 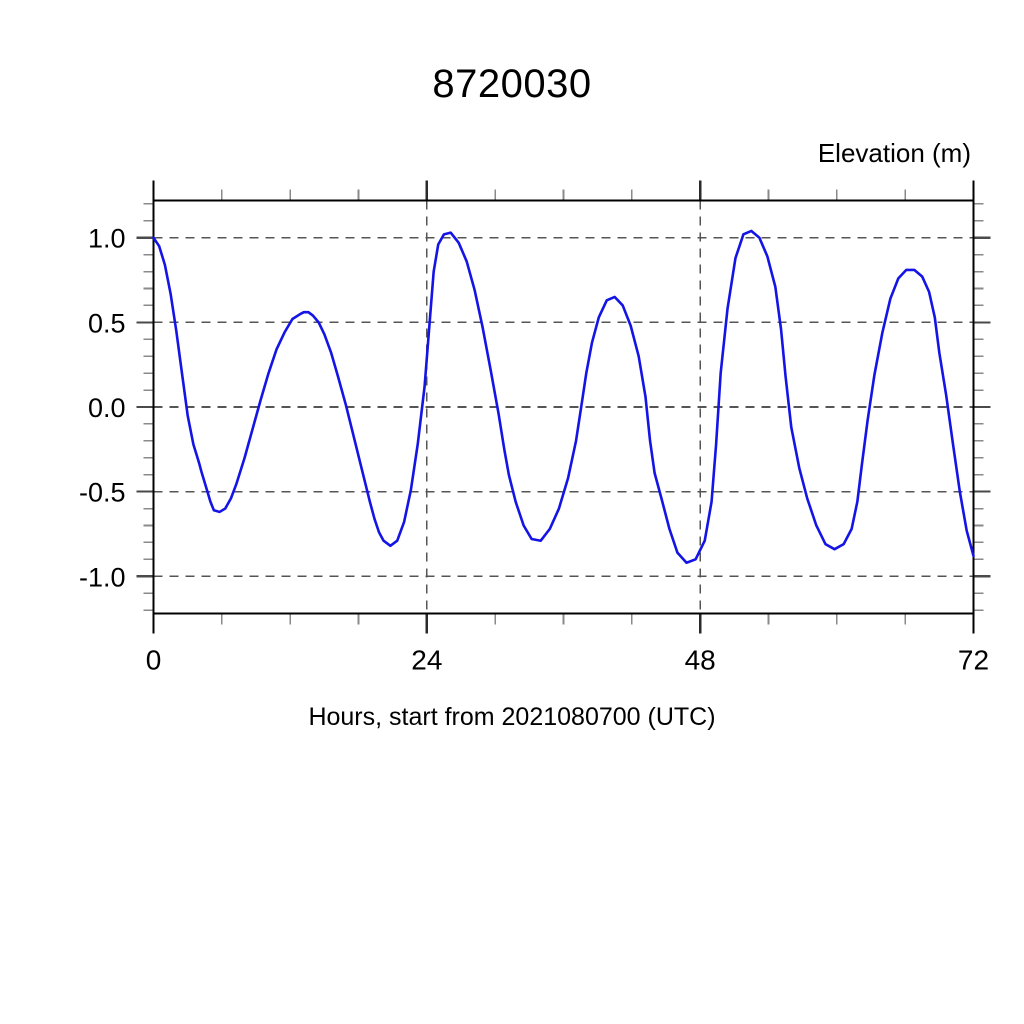 I want to click on x-tick-label: 48, so click(x=700, y=660).